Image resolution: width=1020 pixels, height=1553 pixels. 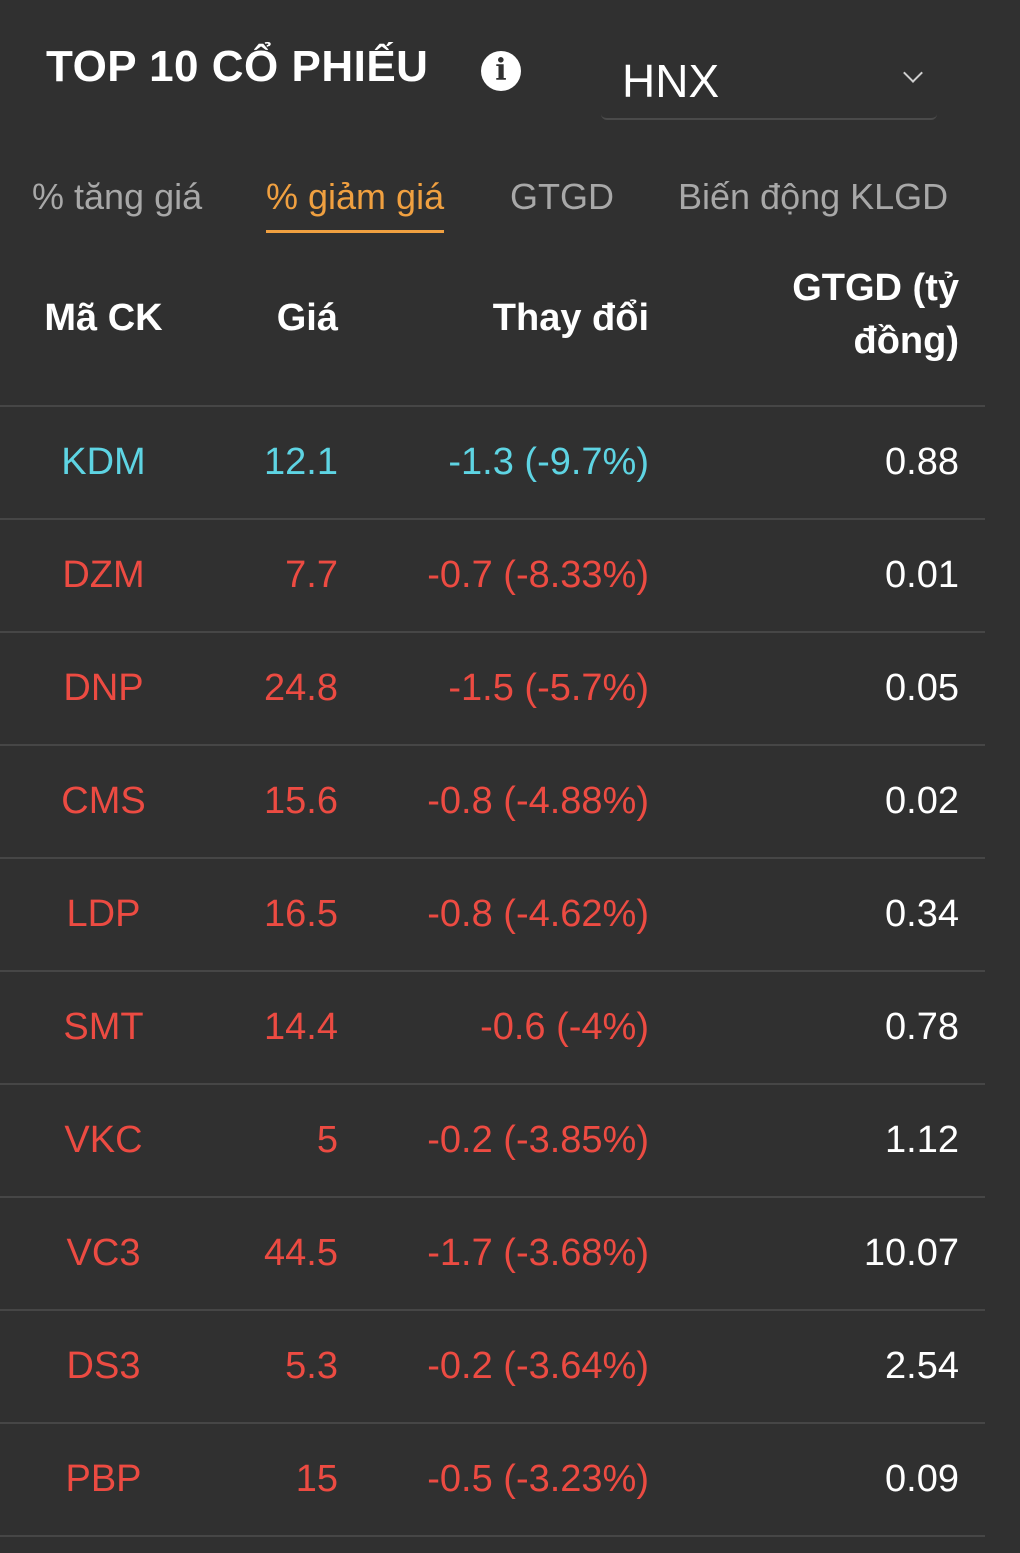 I want to click on table-row: KDM 12.1 -1.3 (-9.7%) 0.88, so click(x=492, y=463).